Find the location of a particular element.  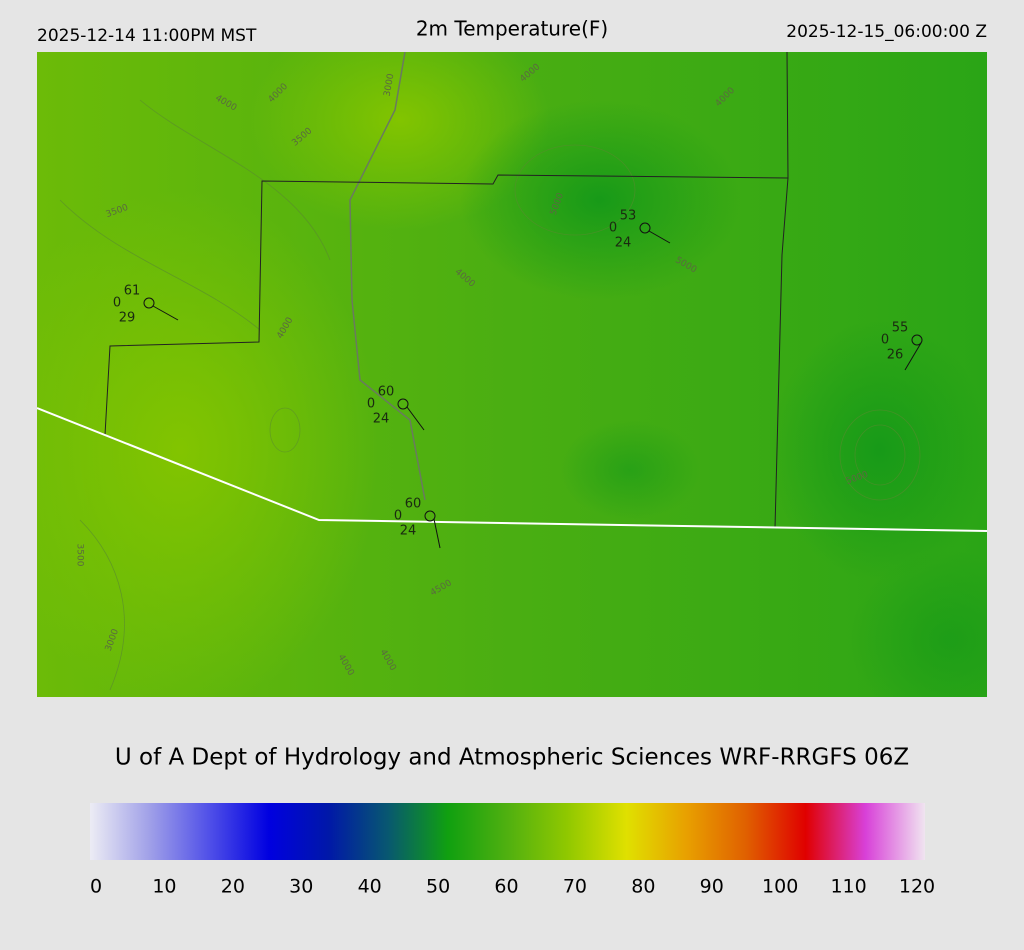

colorbar-tick-label: 90 is located at coordinates (712, 887).